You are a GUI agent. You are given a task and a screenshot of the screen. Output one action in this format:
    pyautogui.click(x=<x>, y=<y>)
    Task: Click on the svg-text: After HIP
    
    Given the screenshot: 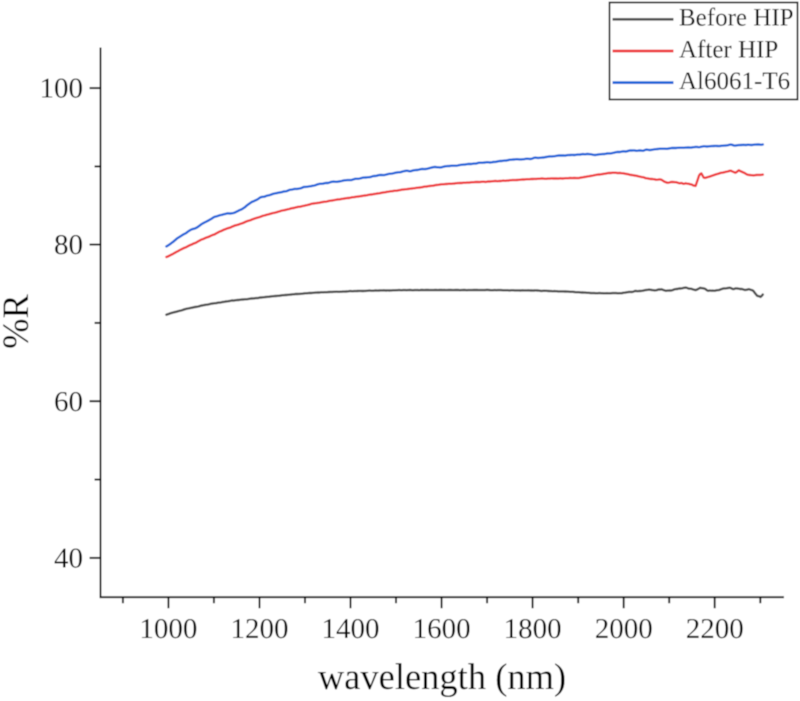 What is the action you would take?
    pyautogui.click(x=728, y=49)
    